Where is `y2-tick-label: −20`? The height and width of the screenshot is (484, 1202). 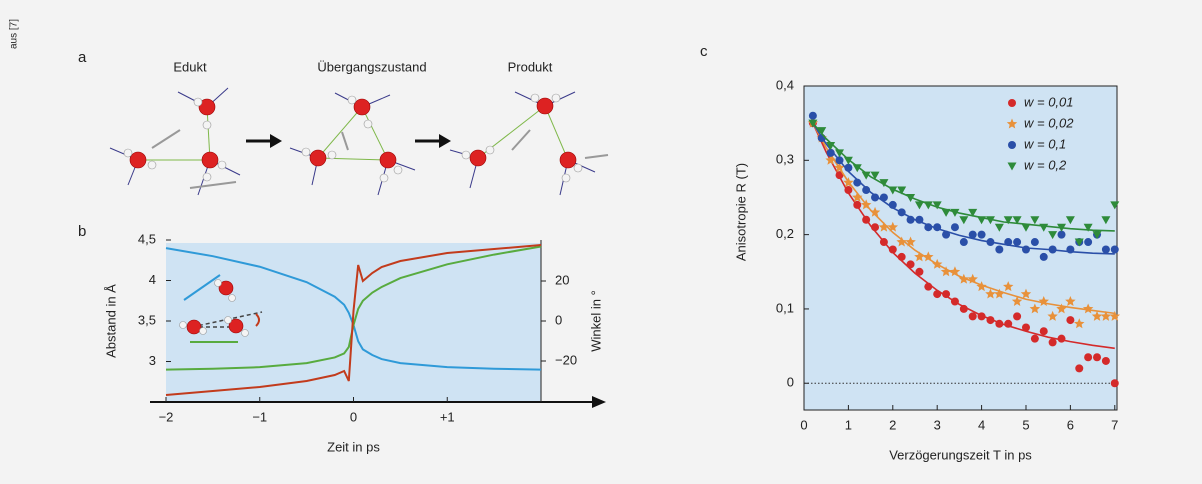
y2-tick-label: −20 is located at coordinates (566, 359).